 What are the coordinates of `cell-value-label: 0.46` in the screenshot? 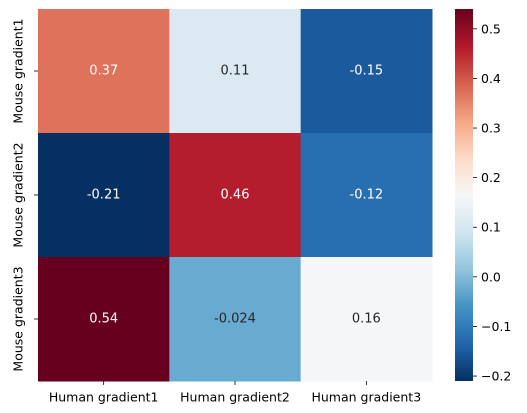 It's located at (235, 195).